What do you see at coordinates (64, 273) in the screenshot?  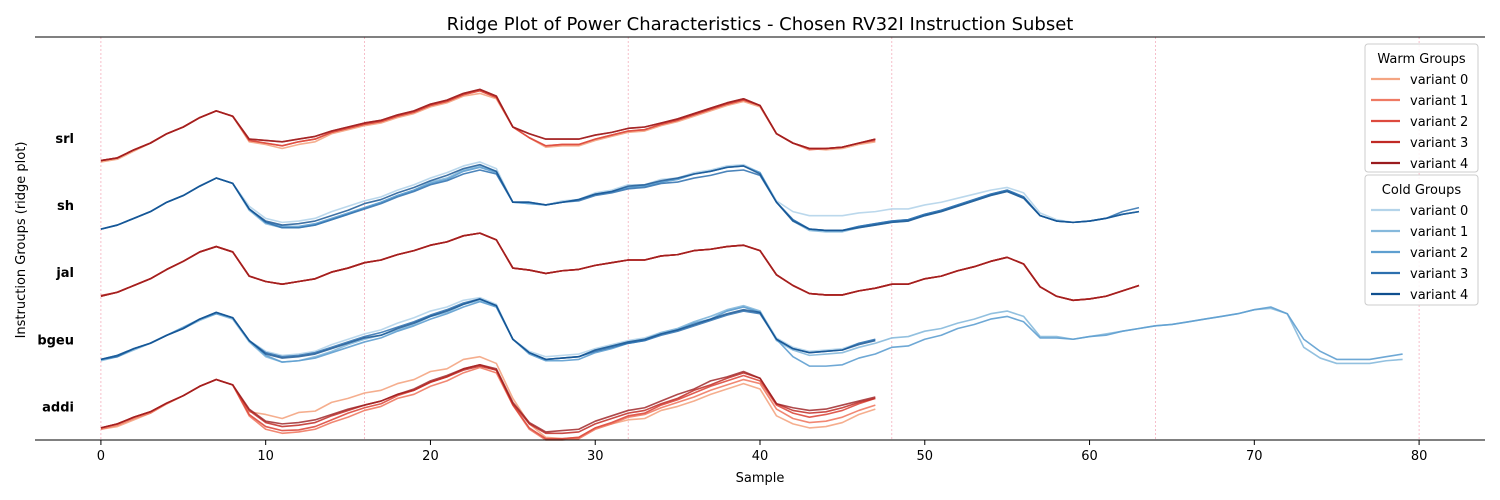 I see `group-label-jal: jal` at bounding box center [64, 273].